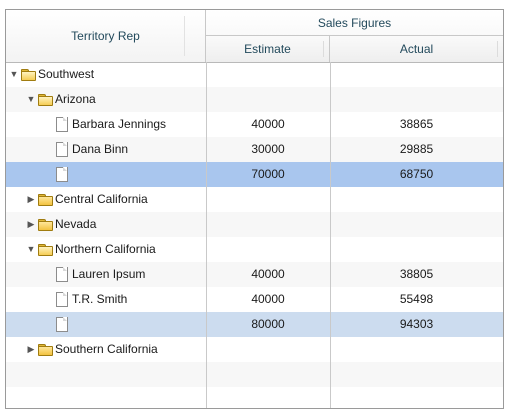  Describe the element at coordinates (416, 324) in the screenshot. I see `actual-cell: 94303` at that location.